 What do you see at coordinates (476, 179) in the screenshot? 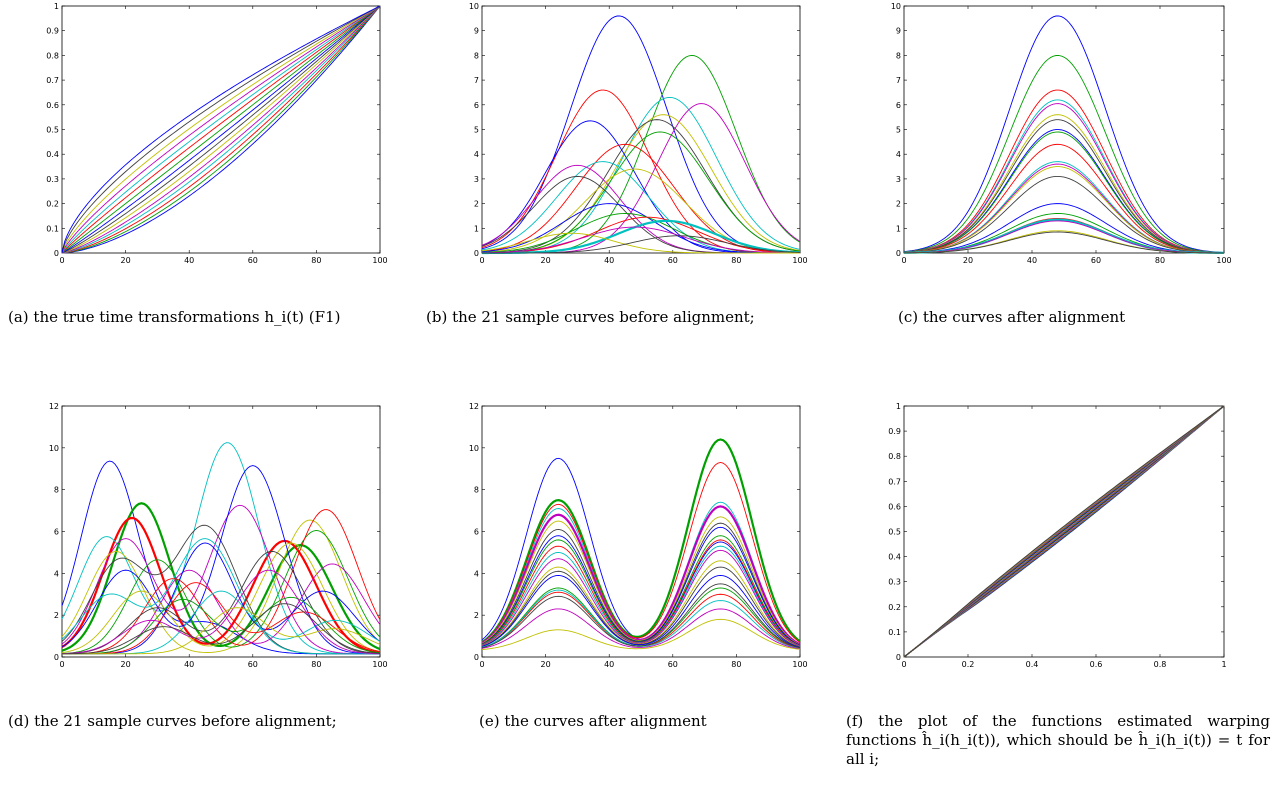
I see `y-tick-label: 3` at bounding box center [476, 179].